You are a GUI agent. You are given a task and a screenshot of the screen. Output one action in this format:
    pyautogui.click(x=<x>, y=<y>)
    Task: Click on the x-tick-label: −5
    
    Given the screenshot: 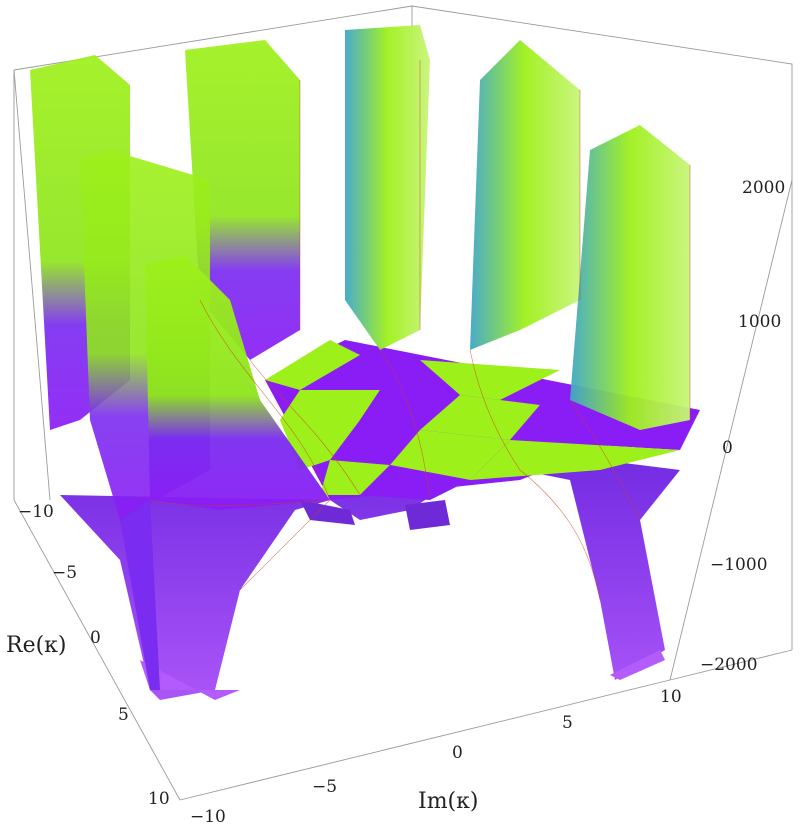 What is the action you would take?
    pyautogui.click(x=324, y=787)
    